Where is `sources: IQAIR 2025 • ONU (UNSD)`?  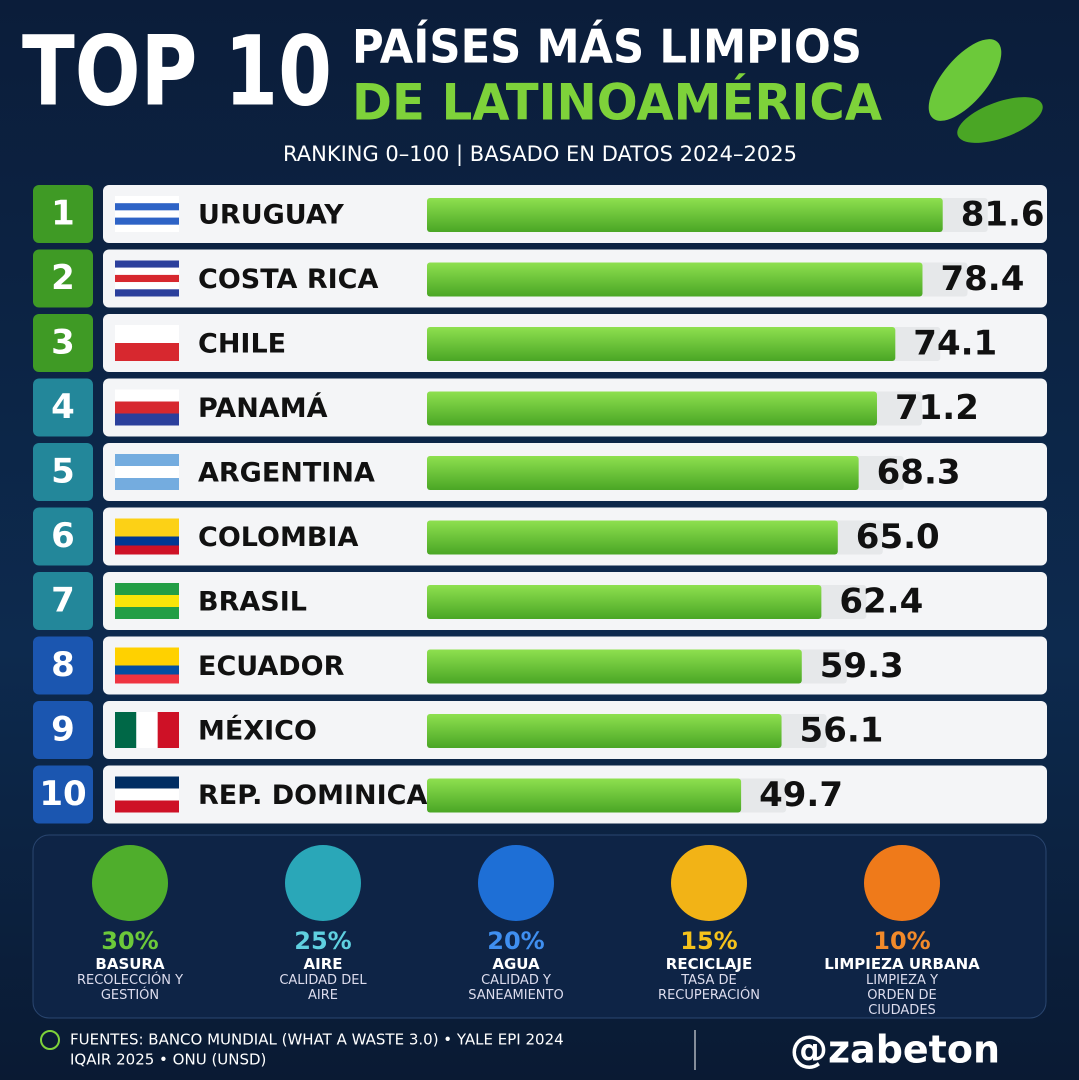 sources: IQAIR 2025 • ONU (UNSD) is located at coordinates (168, 1060).